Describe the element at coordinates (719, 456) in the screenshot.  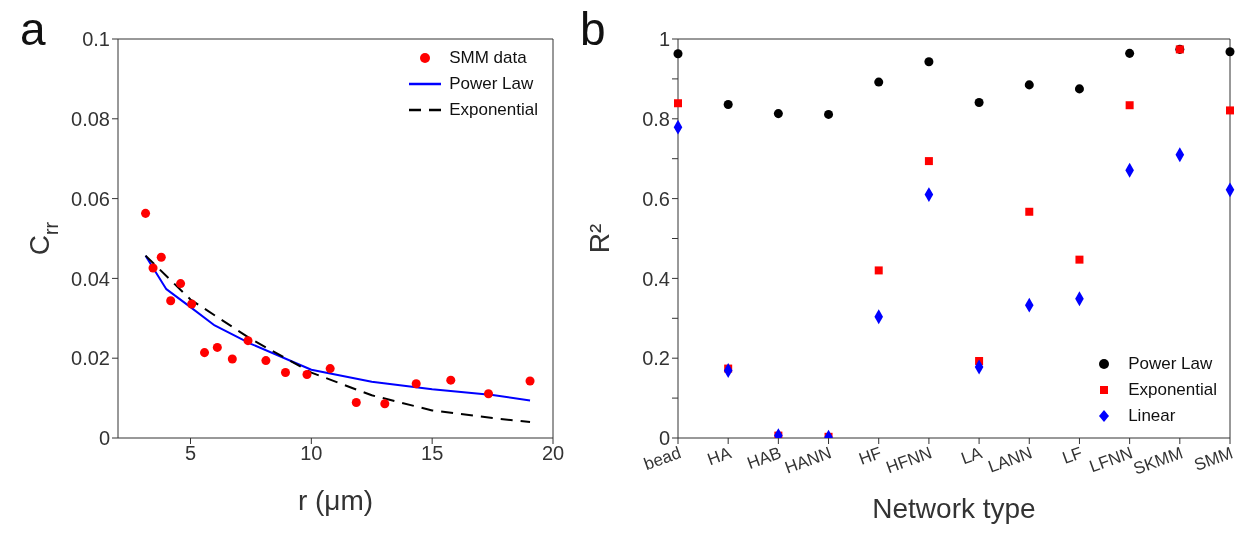
I see `x-tick-label: HA` at that location.